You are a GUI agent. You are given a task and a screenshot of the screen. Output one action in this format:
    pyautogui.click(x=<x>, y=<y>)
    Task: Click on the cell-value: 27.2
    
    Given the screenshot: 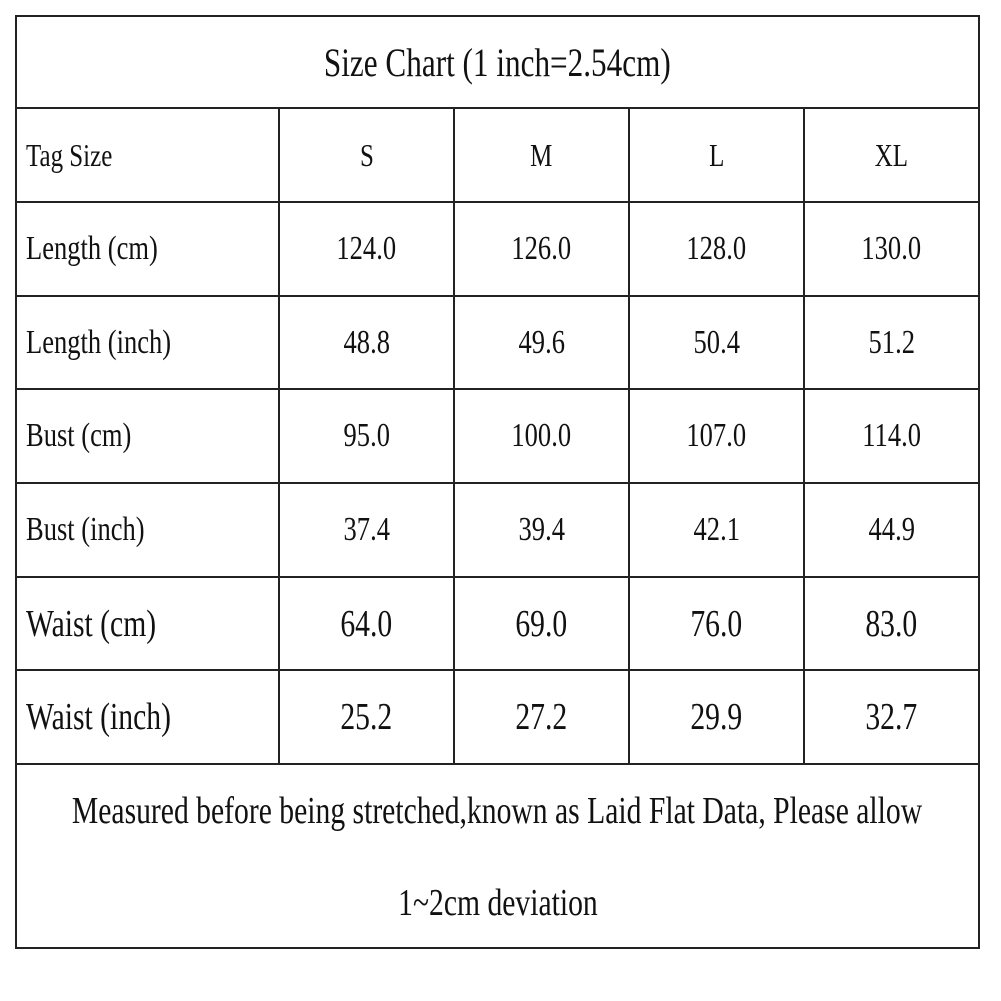 What is the action you would take?
    pyautogui.click(x=541, y=717)
    